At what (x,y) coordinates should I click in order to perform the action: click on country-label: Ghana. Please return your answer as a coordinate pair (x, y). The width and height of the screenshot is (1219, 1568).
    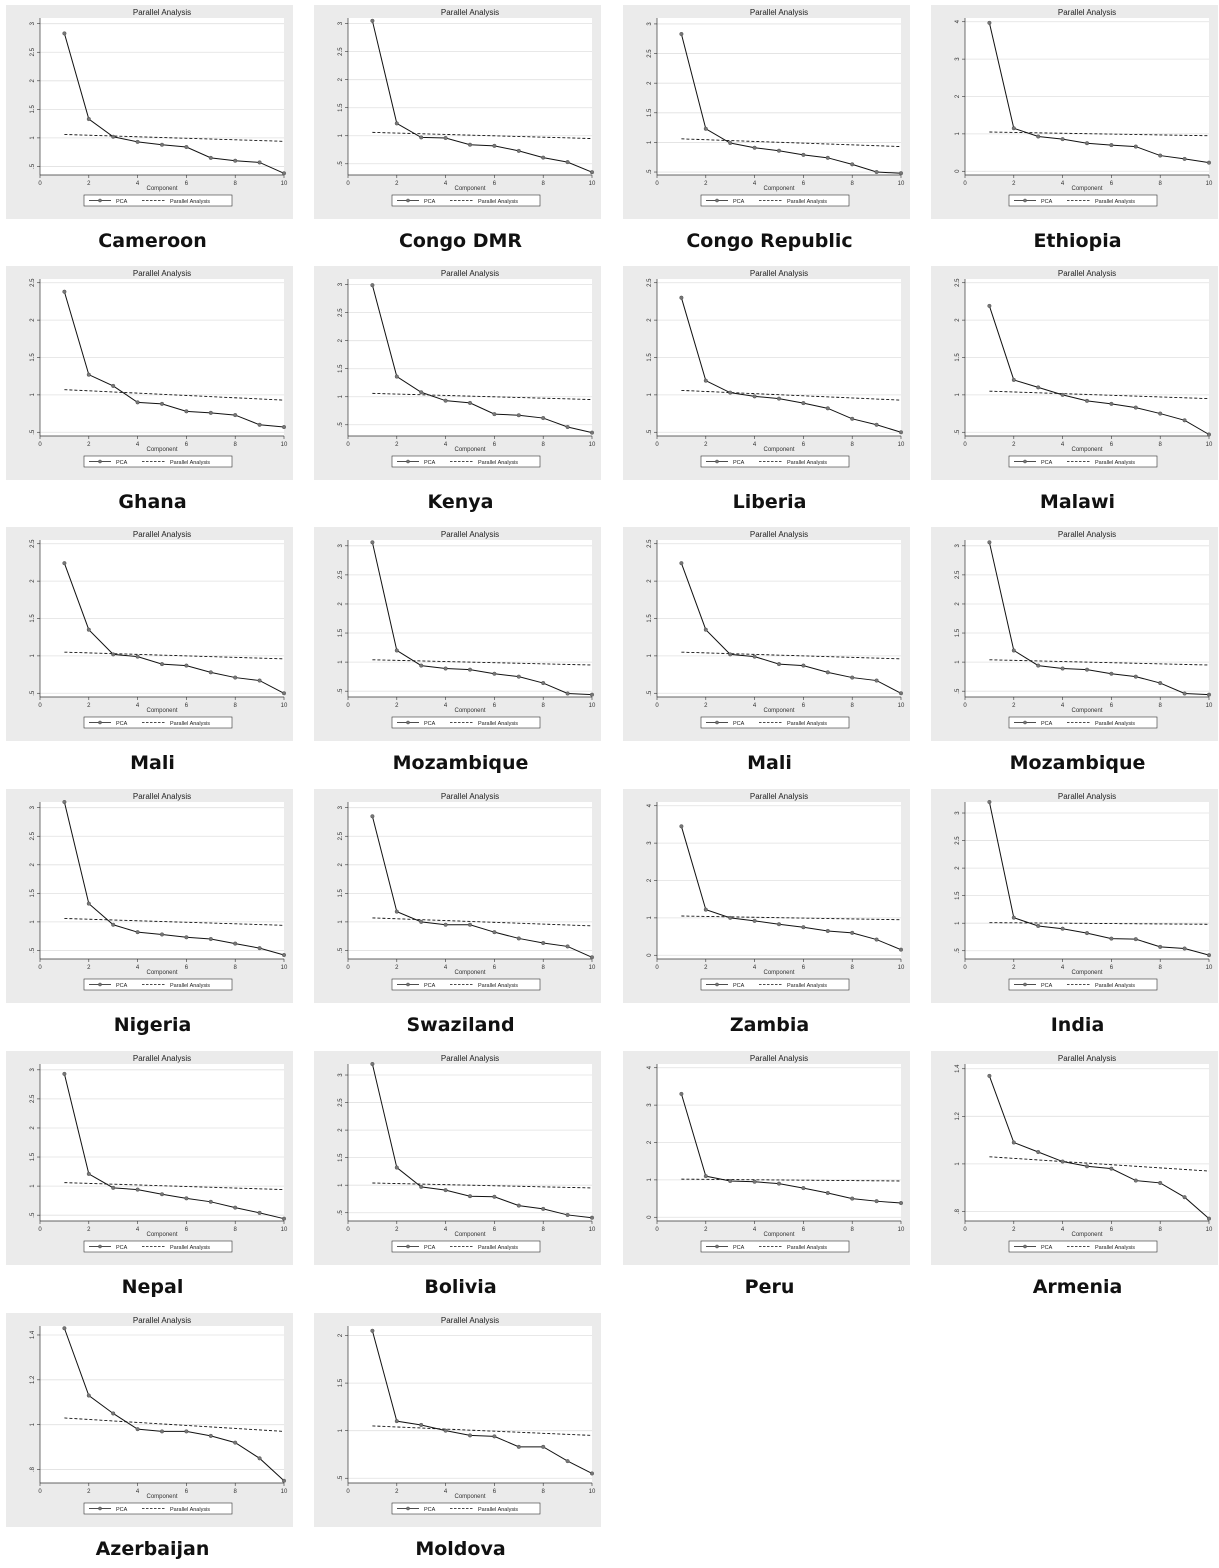
    Looking at the image, I should click on (152, 502).